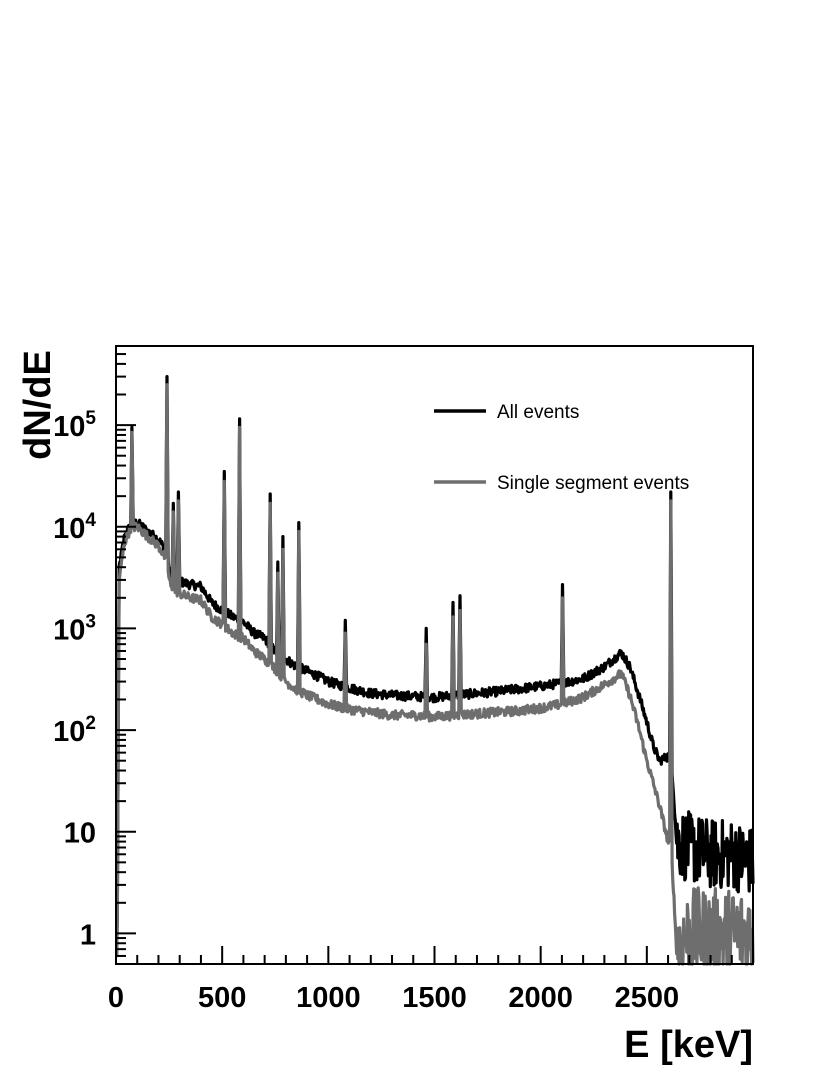 The width and height of the screenshot is (830, 1075). What do you see at coordinates (434, 998) in the screenshot?
I see `x-tick-label: 1500` at bounding box center [434, 998].